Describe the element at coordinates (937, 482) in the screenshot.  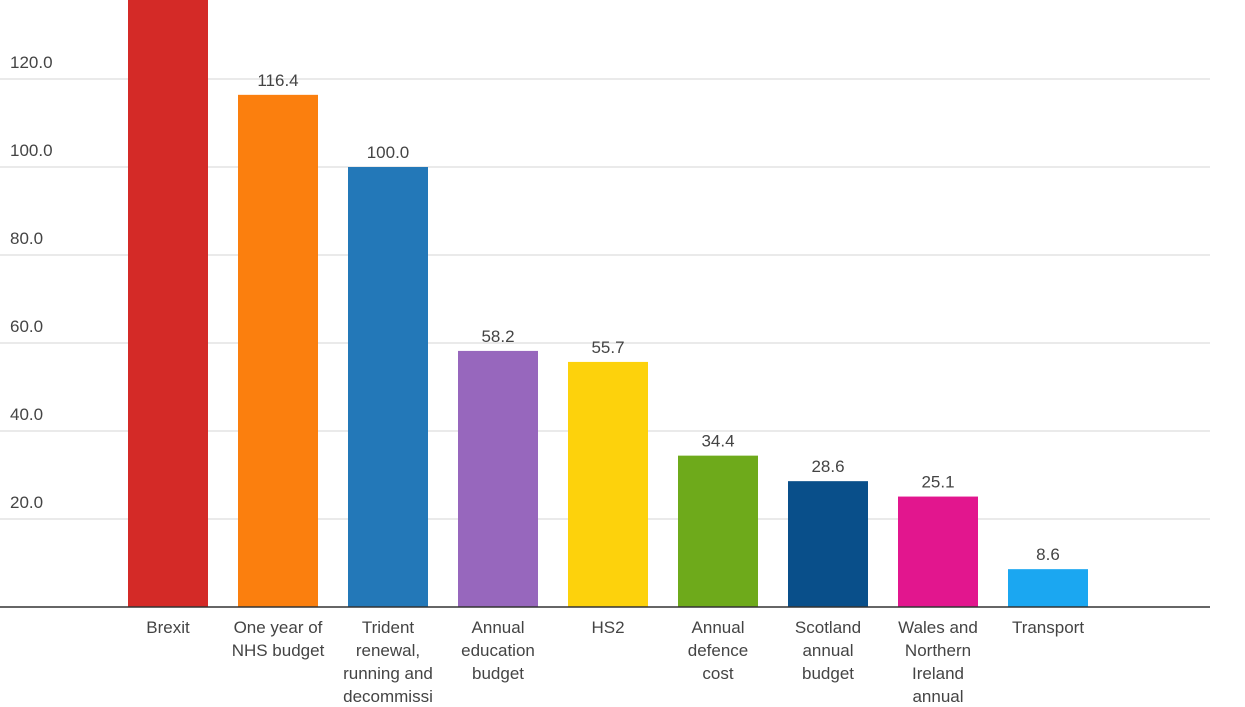
I see `data-label: 25.1` at that location.